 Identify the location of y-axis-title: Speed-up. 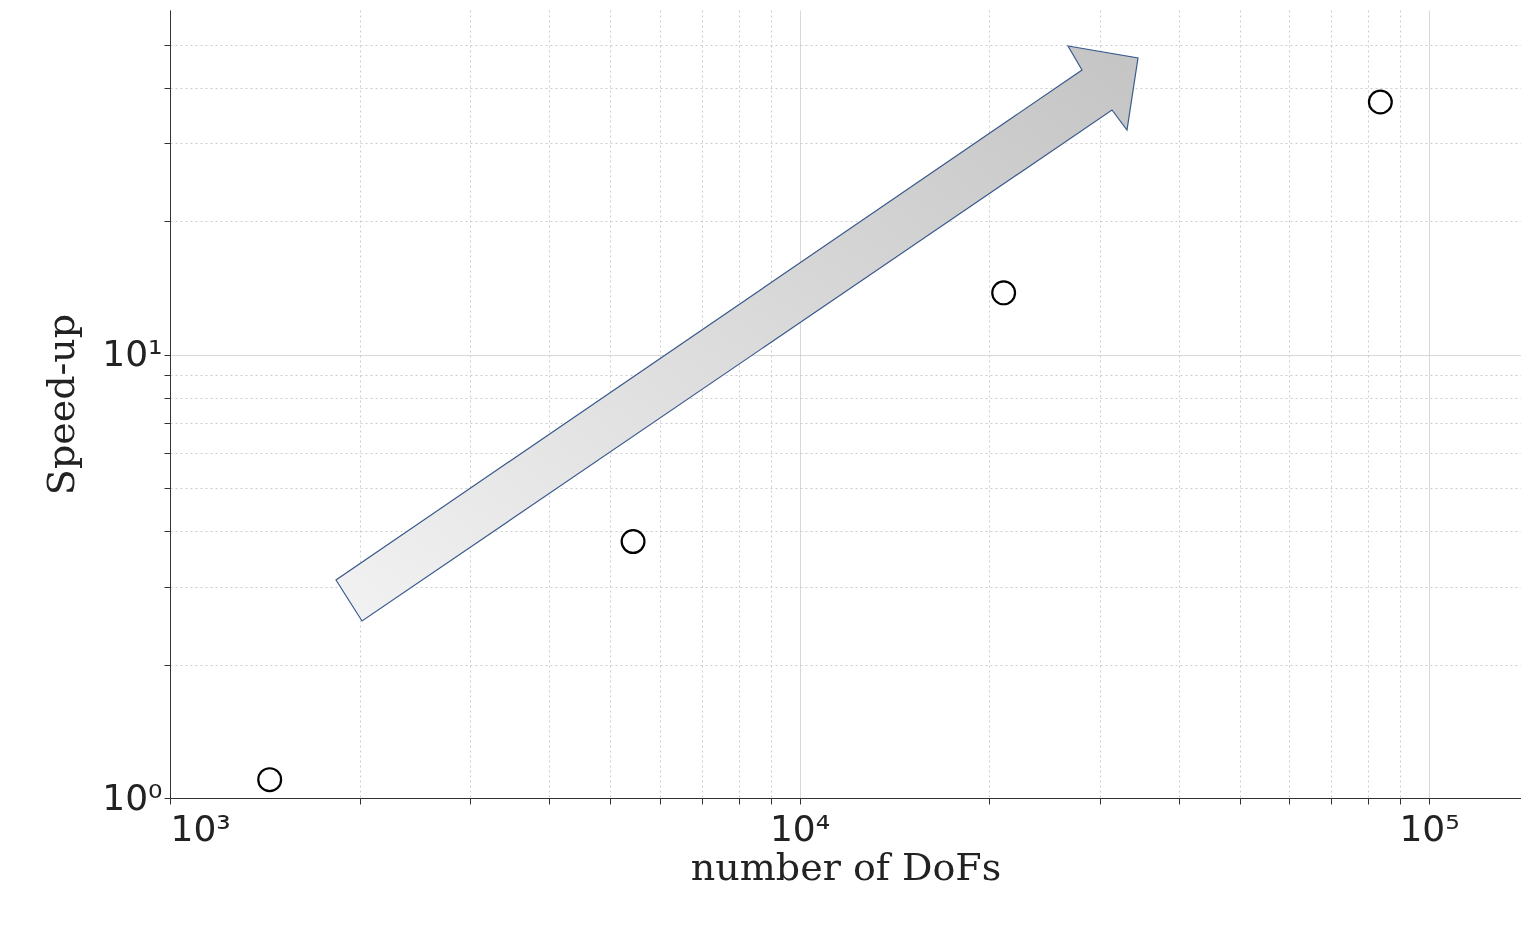
(61, 404).